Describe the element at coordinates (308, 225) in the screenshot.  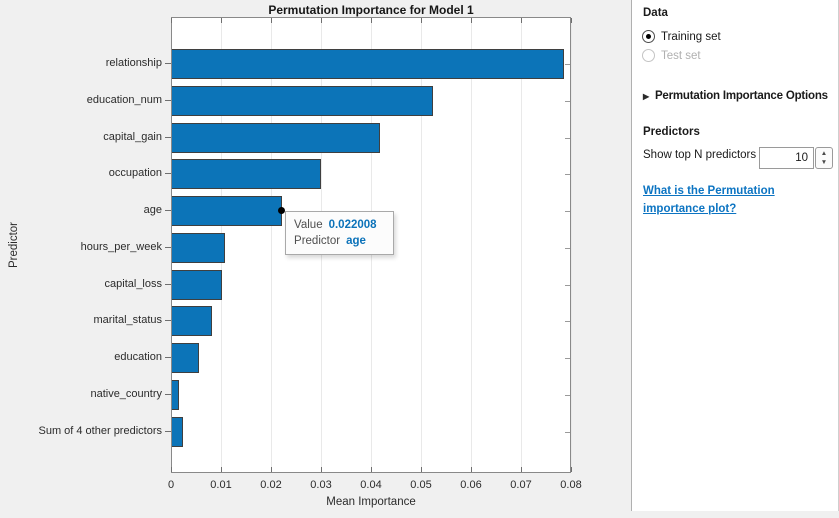
I see `datatip-label: Value` at that location.